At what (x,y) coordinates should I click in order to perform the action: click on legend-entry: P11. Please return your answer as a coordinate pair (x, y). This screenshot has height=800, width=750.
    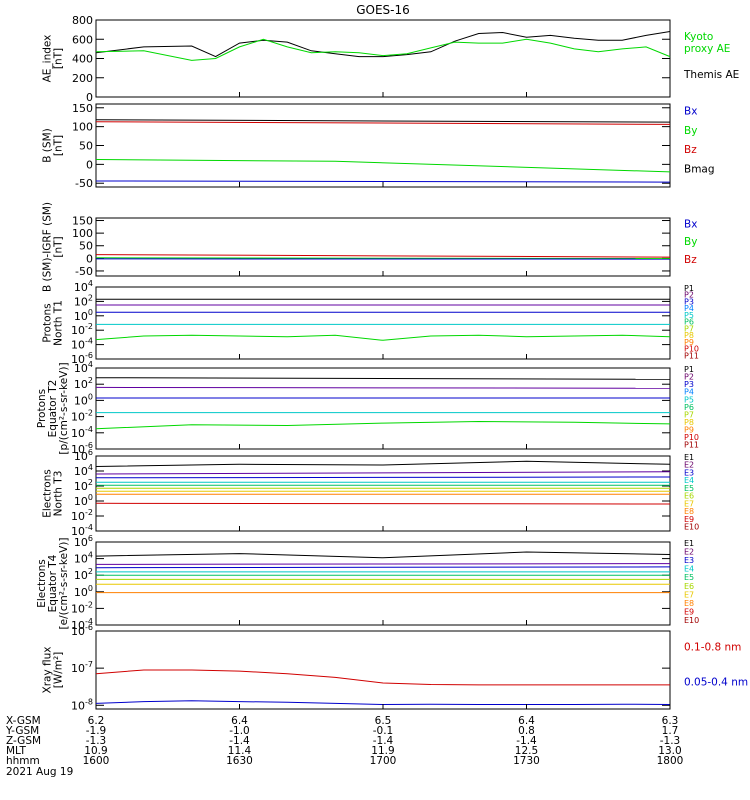
    Looking at the image, I should click on (691, 355).